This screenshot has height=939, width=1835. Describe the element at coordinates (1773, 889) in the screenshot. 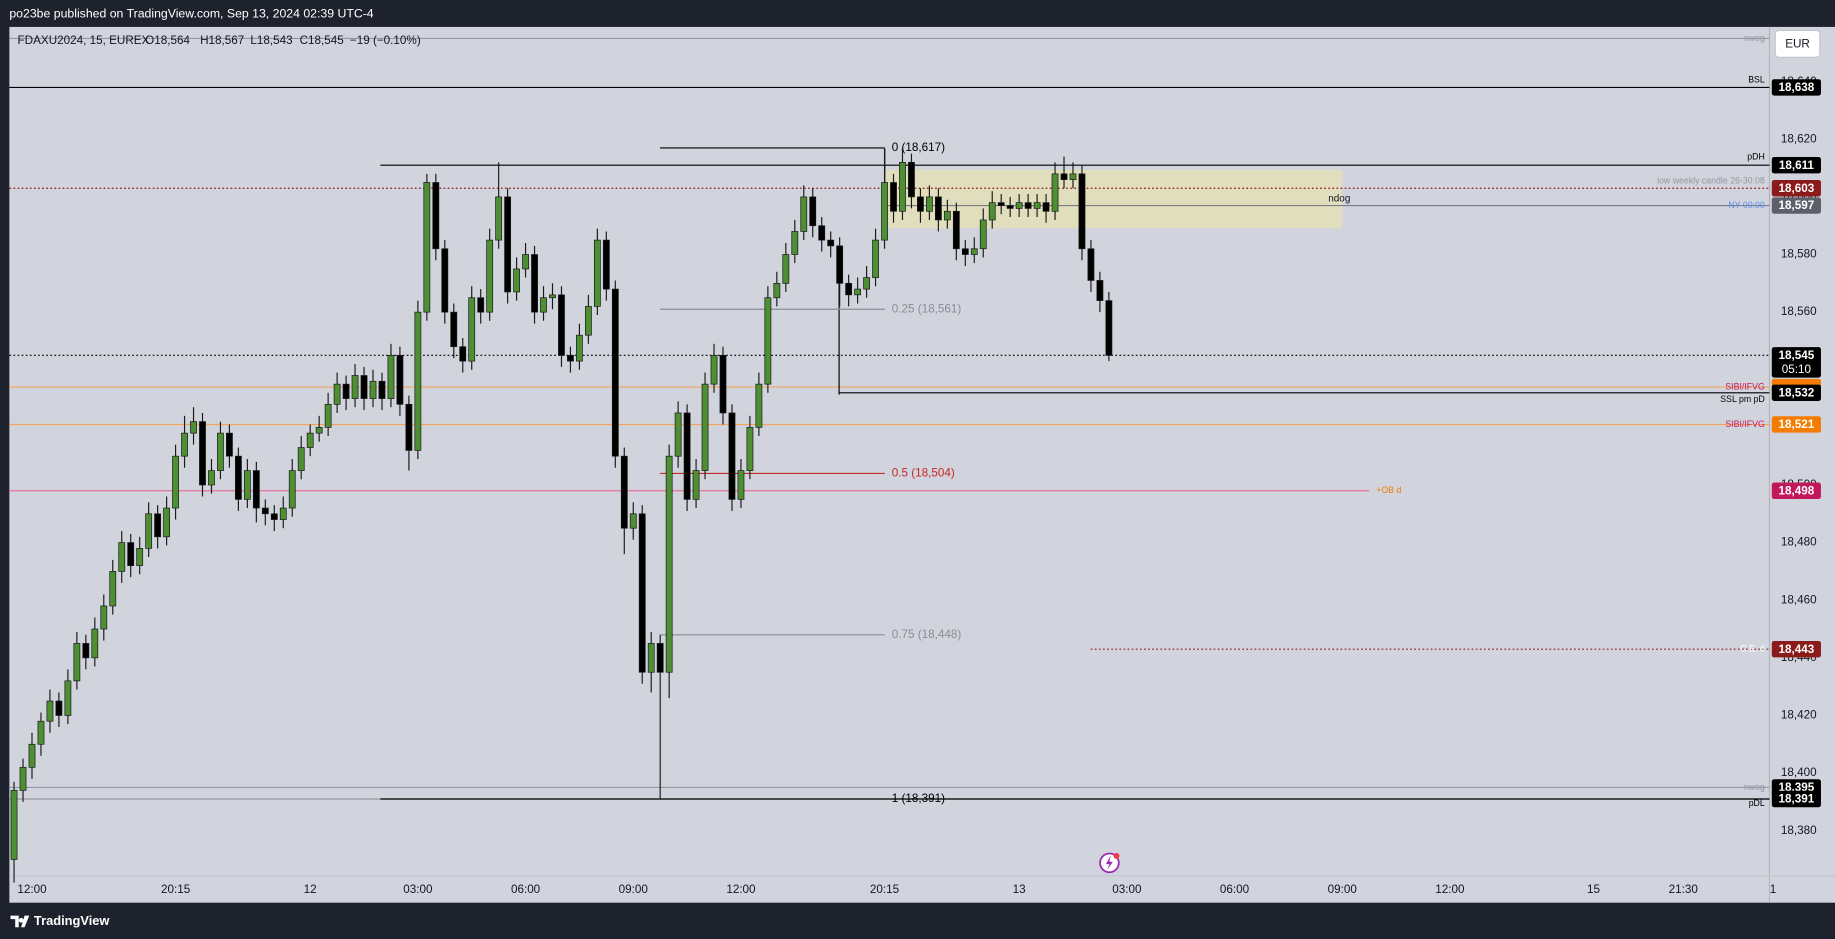

I see `x-tick-label: 1` at that location.